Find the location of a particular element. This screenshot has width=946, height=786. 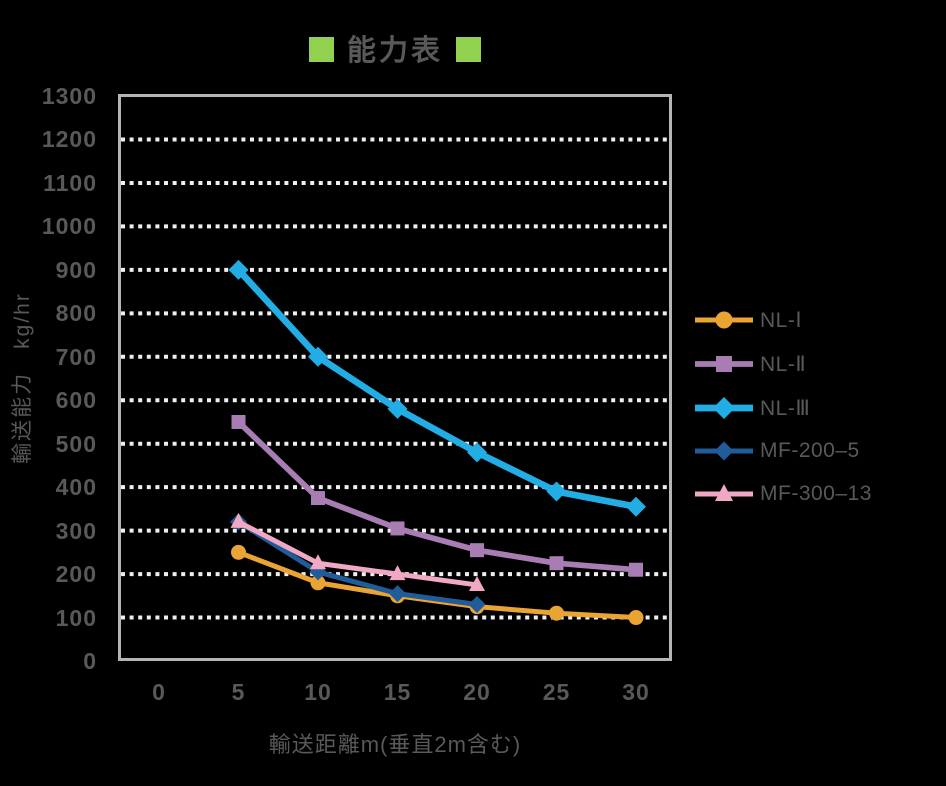

legend-triangle-marker-icon is located at coordinates (724, 492).